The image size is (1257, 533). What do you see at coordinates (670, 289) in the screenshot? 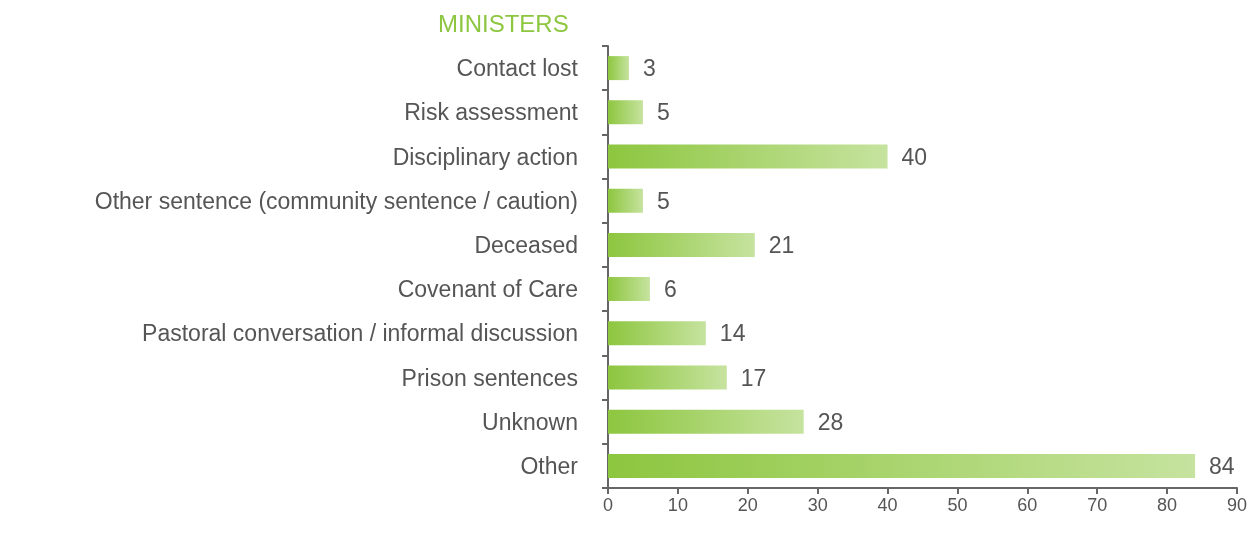
I see `data-label: 6` at bounding box center [670, 289].